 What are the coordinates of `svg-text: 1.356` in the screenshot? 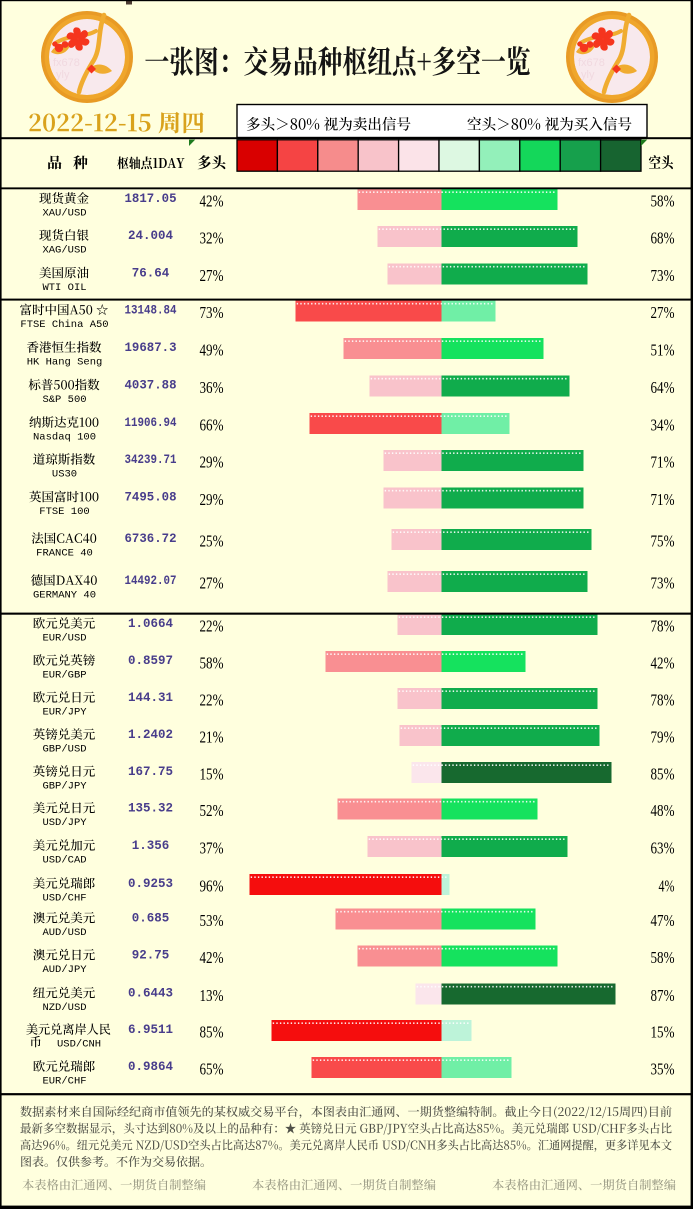 It's located at (151, 846).